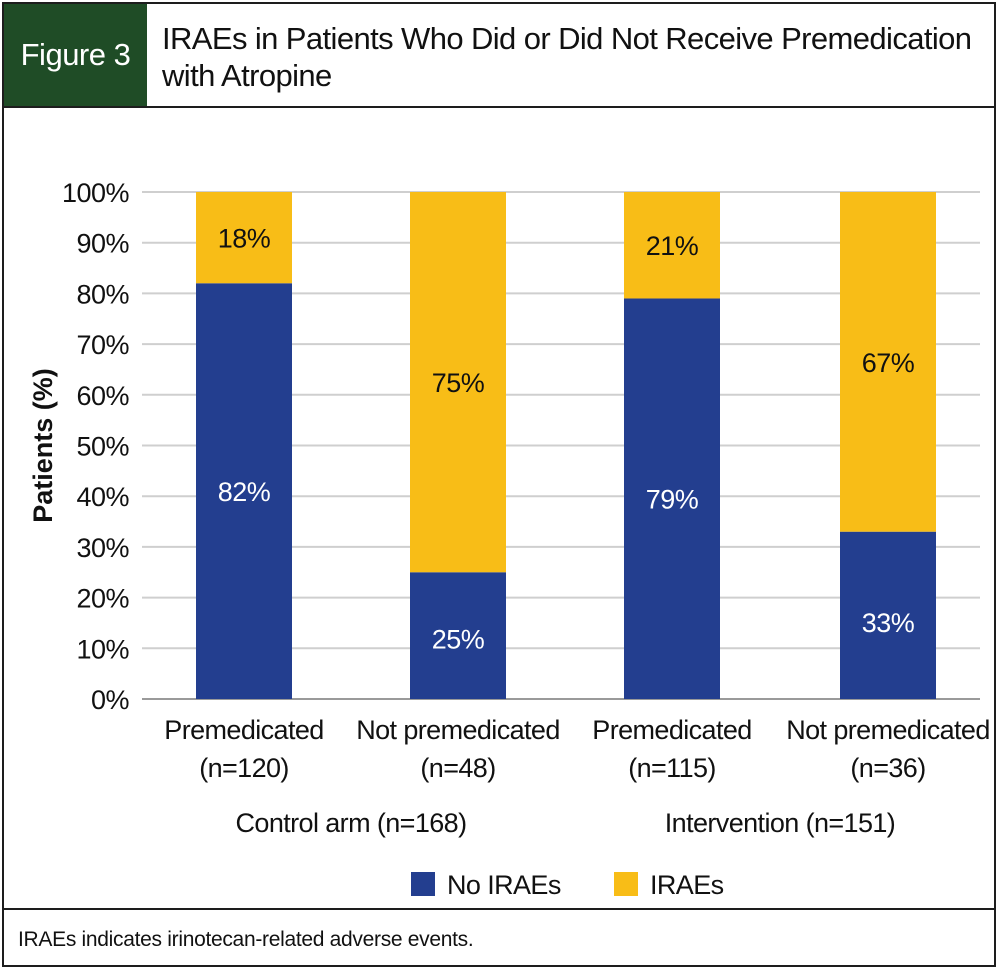 This screenshot has width=1000, height=971. What do you see at coordinates (102, 294) in the screenshot?
I see `y-tick-label: 80%` at bounding box center [102, 294].